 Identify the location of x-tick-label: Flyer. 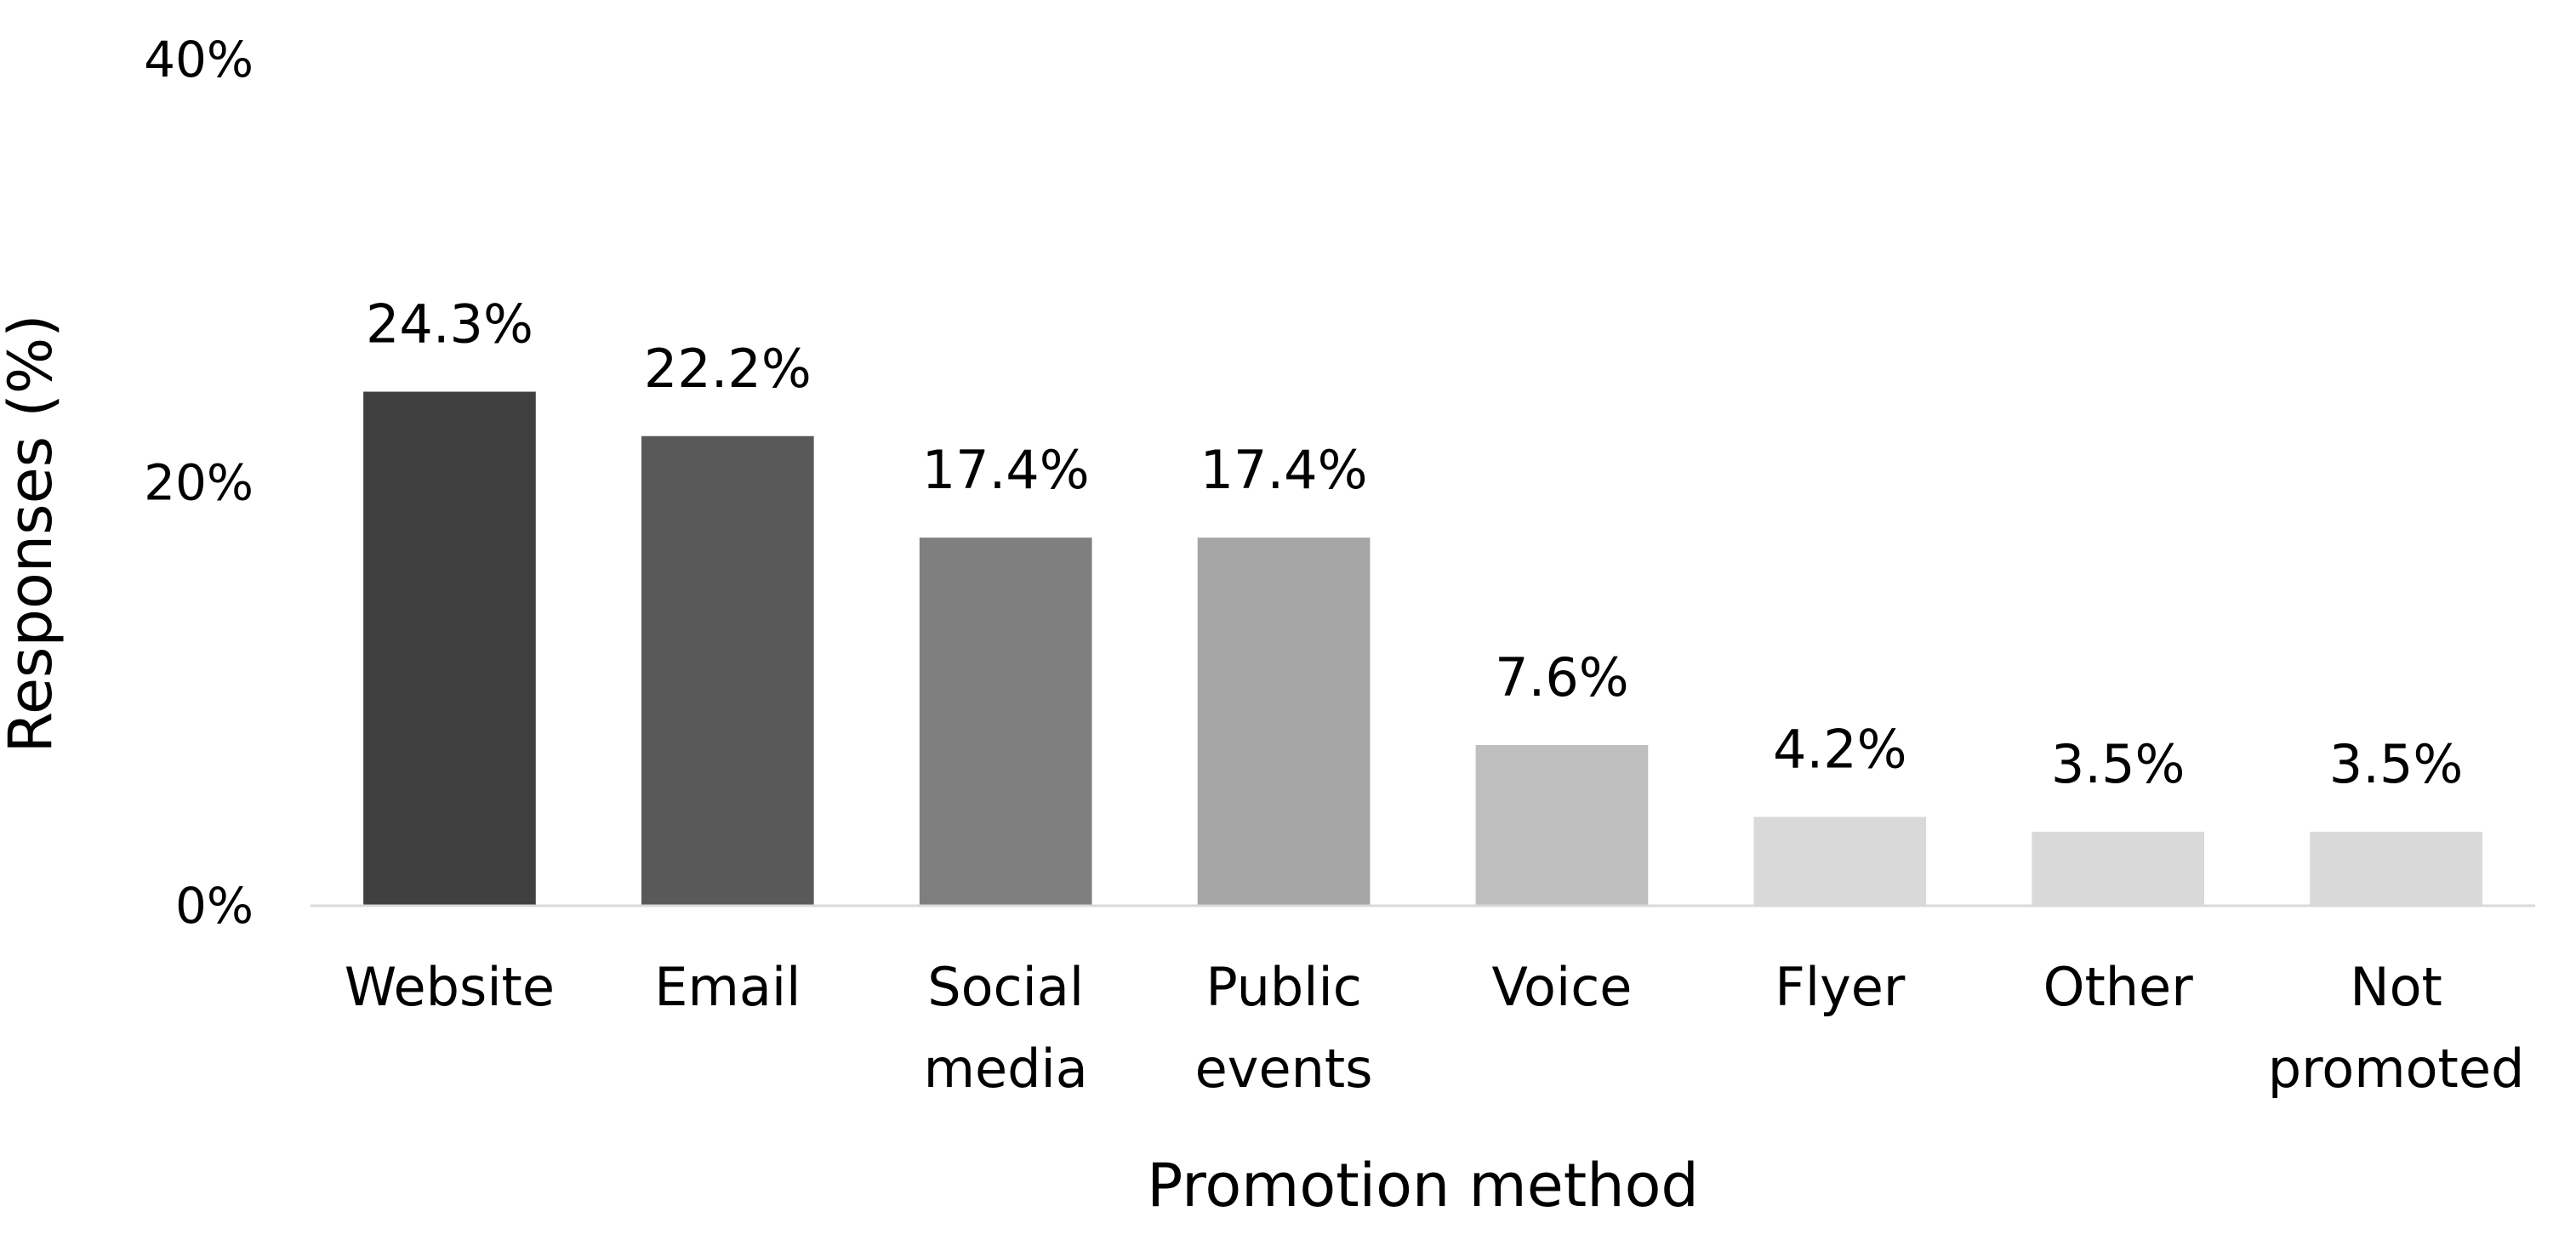
(1840, 987).